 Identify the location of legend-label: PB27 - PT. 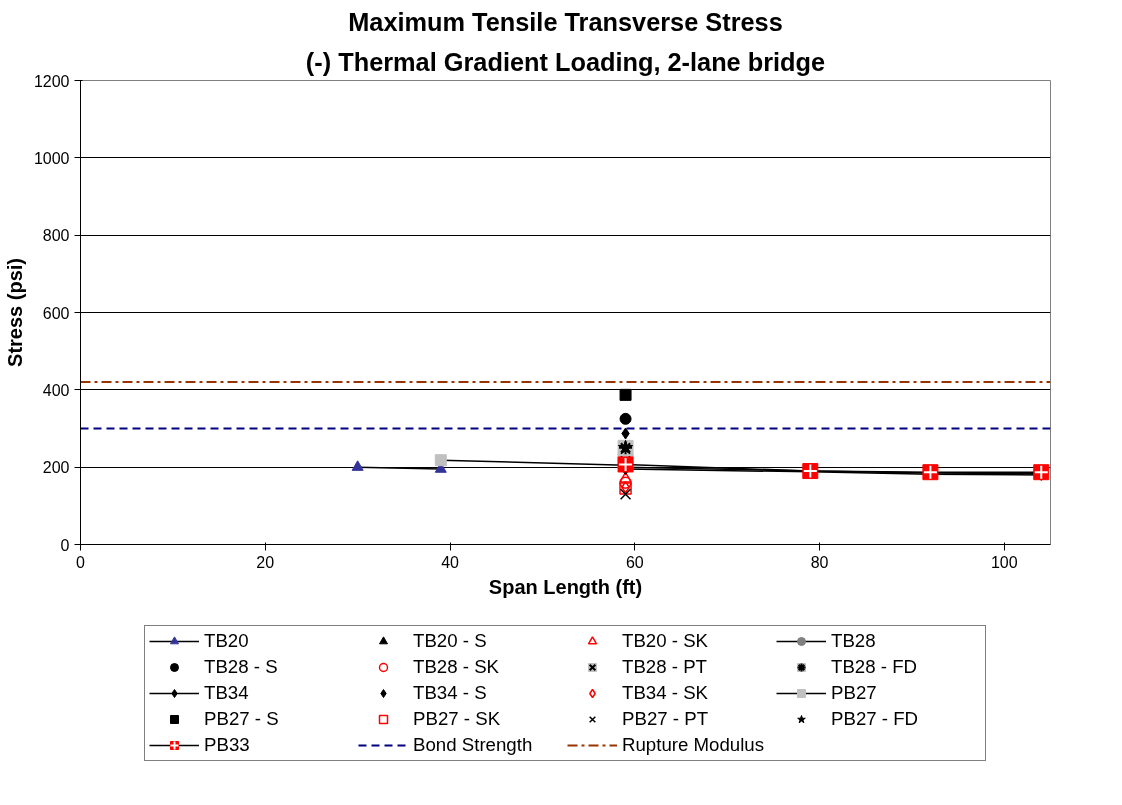
(666, 718).